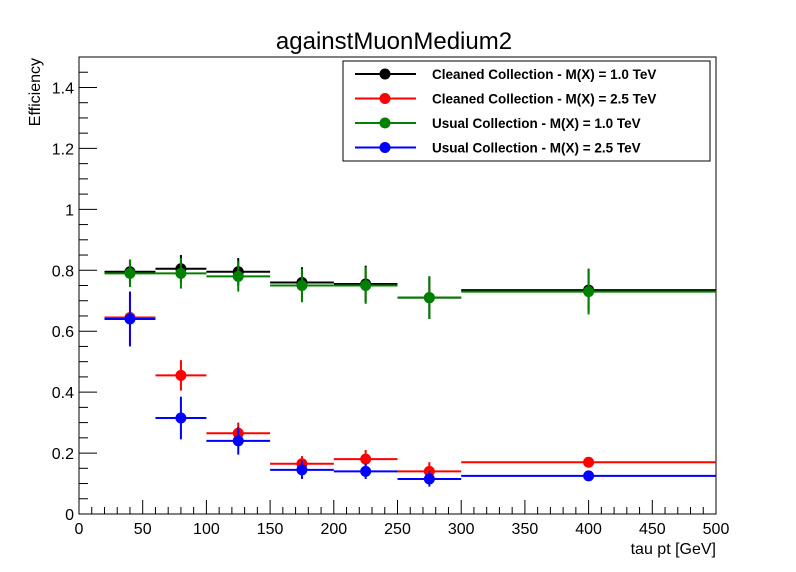 The width and height of the screenshot is (796, 572). Describe the element at coordinates (143, 529) in the screenshot. I see `x-tick-label: 50` at that location.